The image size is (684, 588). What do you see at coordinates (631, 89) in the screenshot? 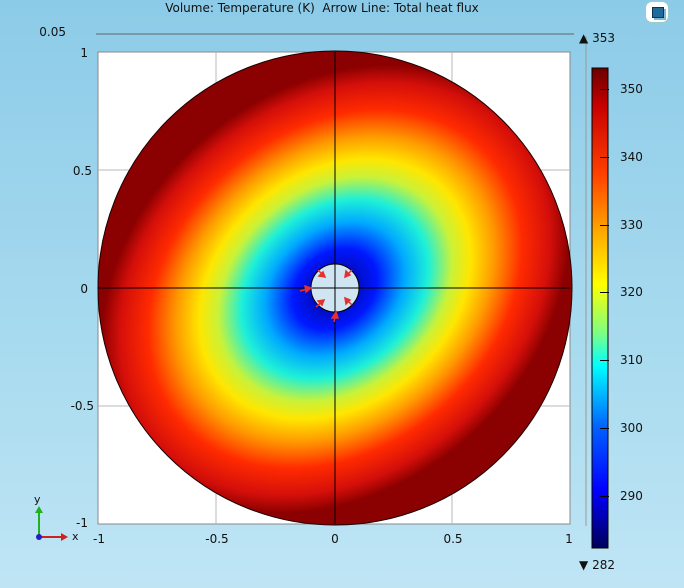
I see `colorbar-label: 350` at bounding box center [631, 89].